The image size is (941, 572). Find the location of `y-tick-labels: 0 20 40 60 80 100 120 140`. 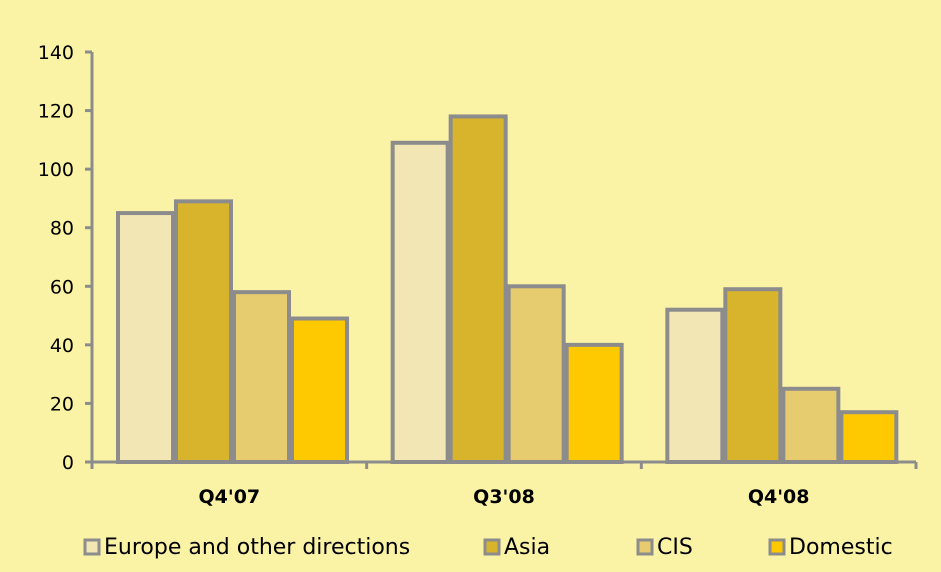

y-tick-labels: 0 20 40 60 80 100 120 140 is located at coordinates (56, 258).